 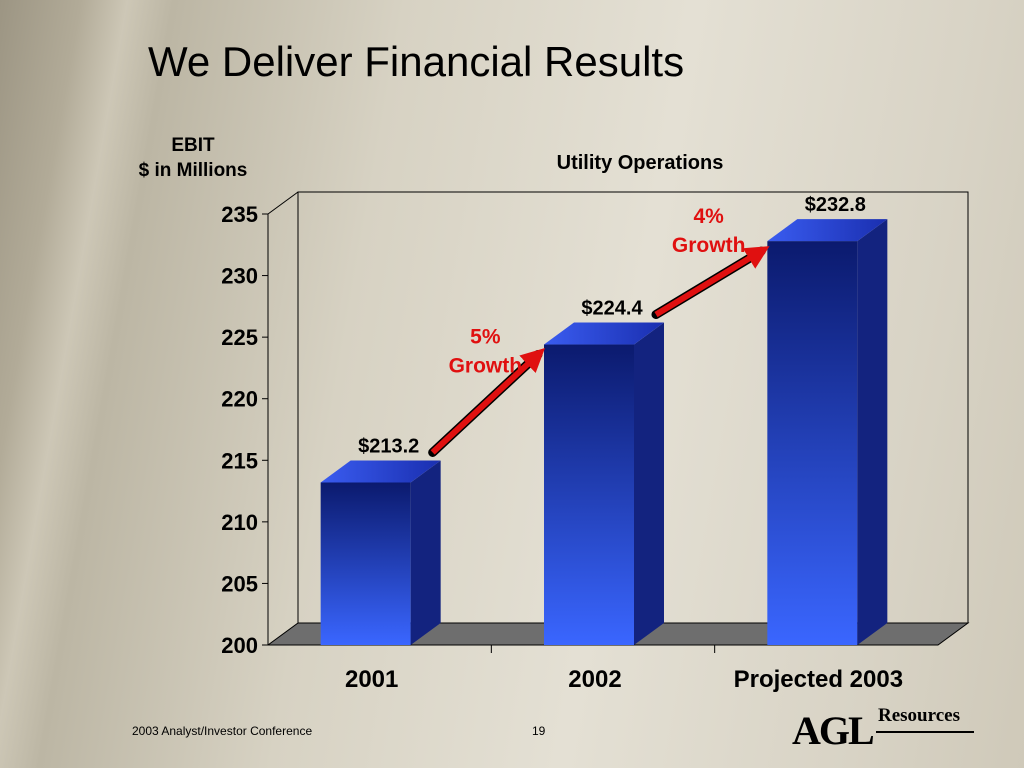 What do you see at coordinates (539, 731) in the screenshot?
I see `page-number: 19` at bounding box center [539, 731].